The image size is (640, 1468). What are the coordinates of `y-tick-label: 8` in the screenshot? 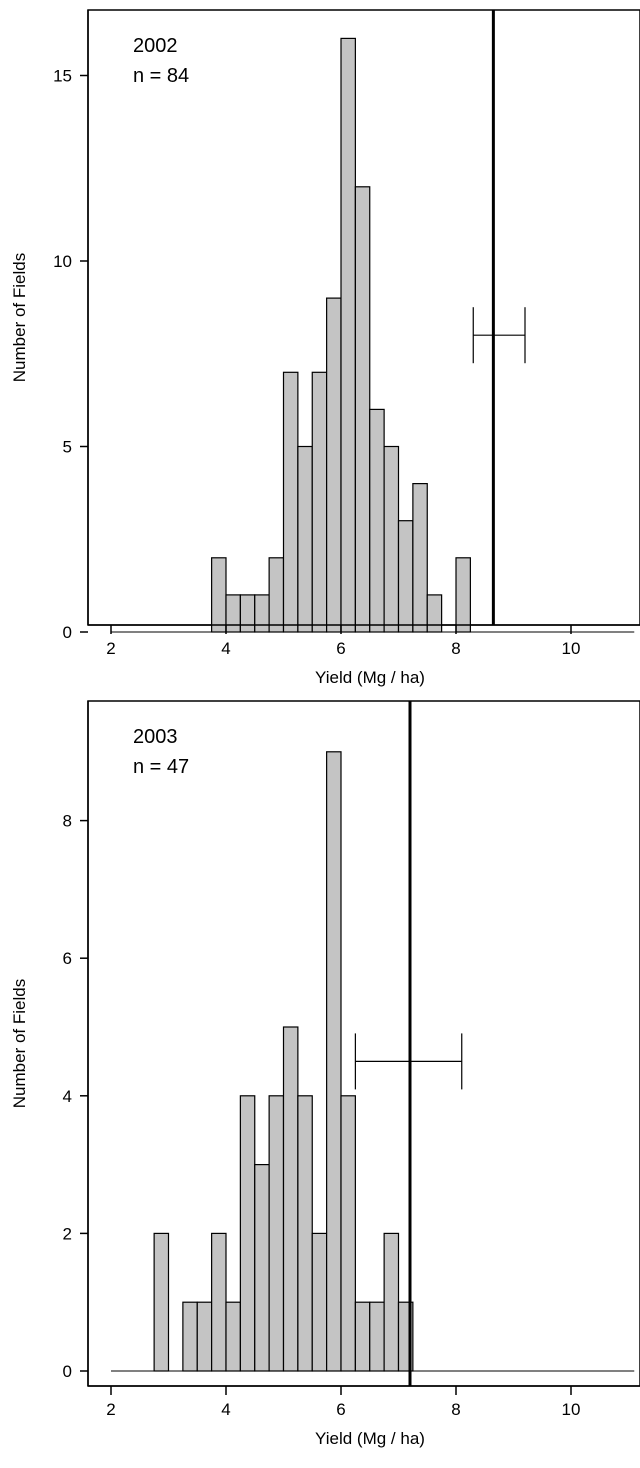 It's located at (67, 821).